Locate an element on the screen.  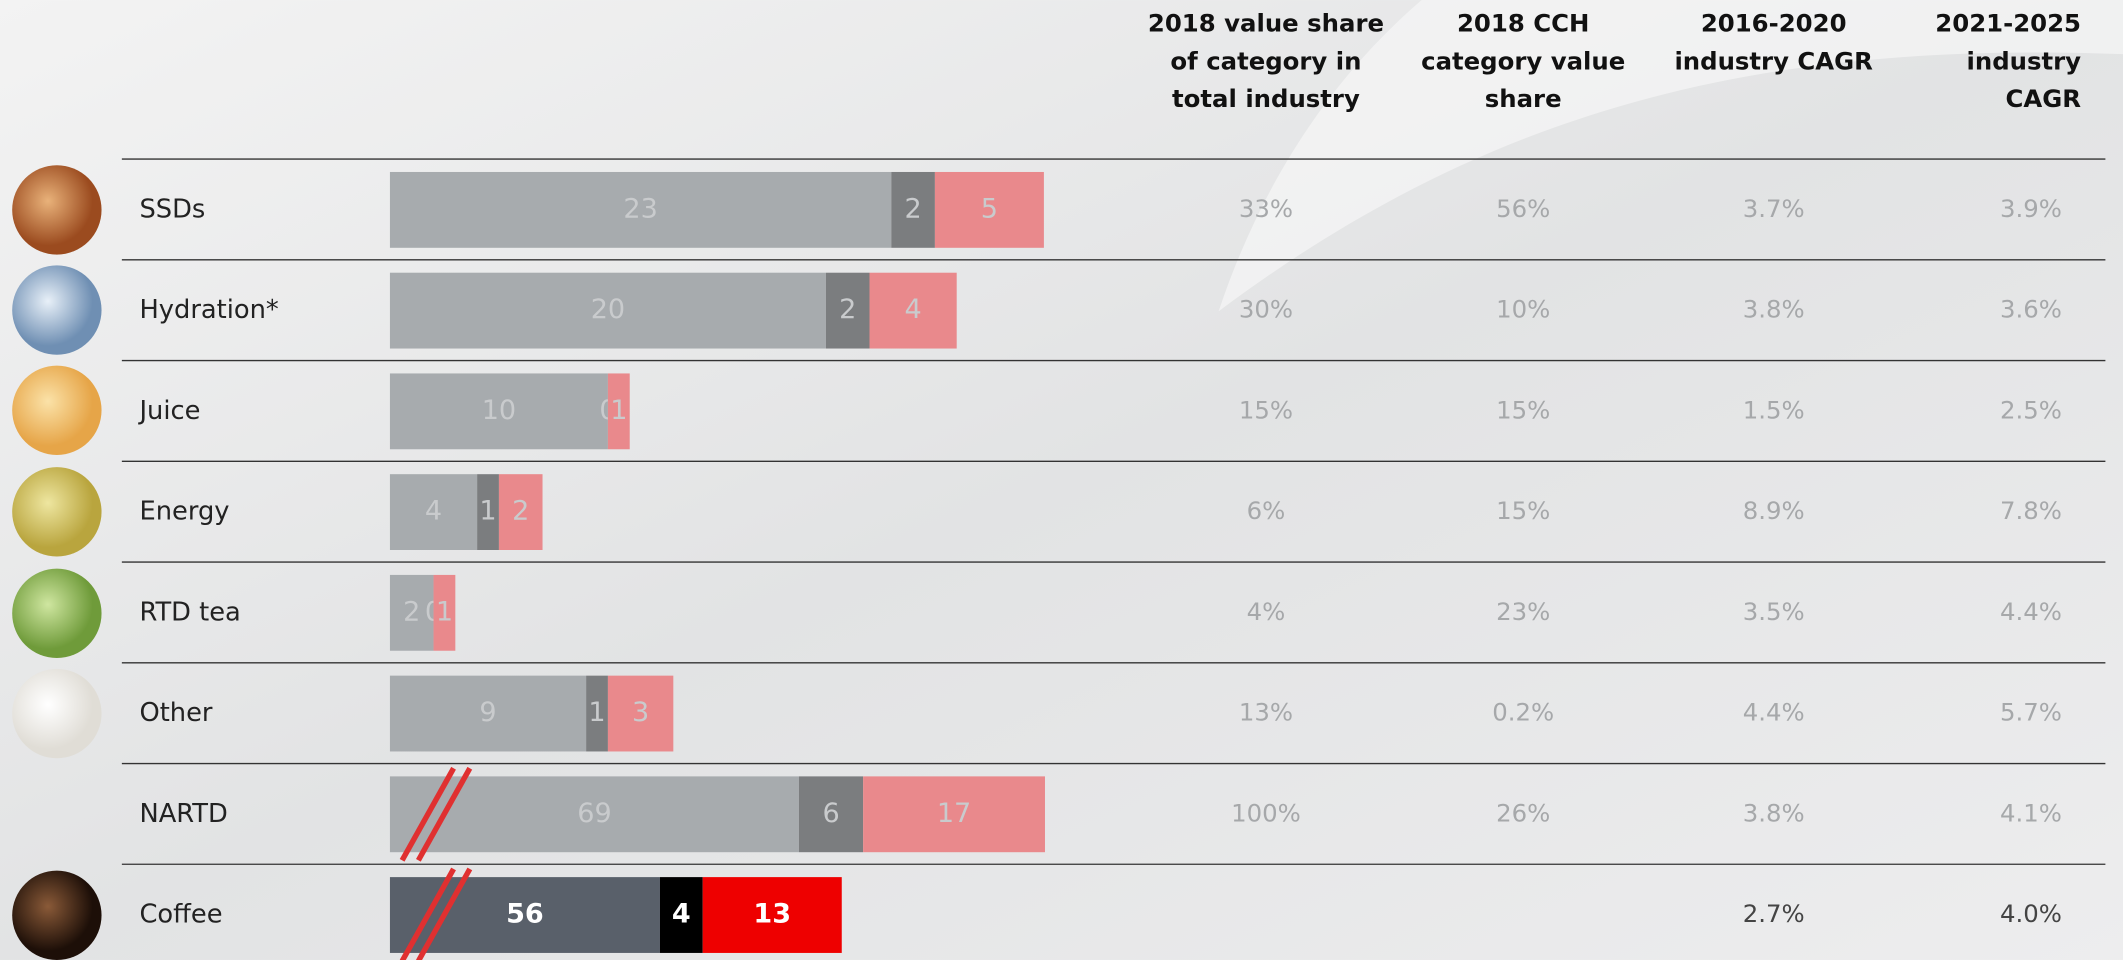
table-cell: 26% is located at coordinates (1523, 812).